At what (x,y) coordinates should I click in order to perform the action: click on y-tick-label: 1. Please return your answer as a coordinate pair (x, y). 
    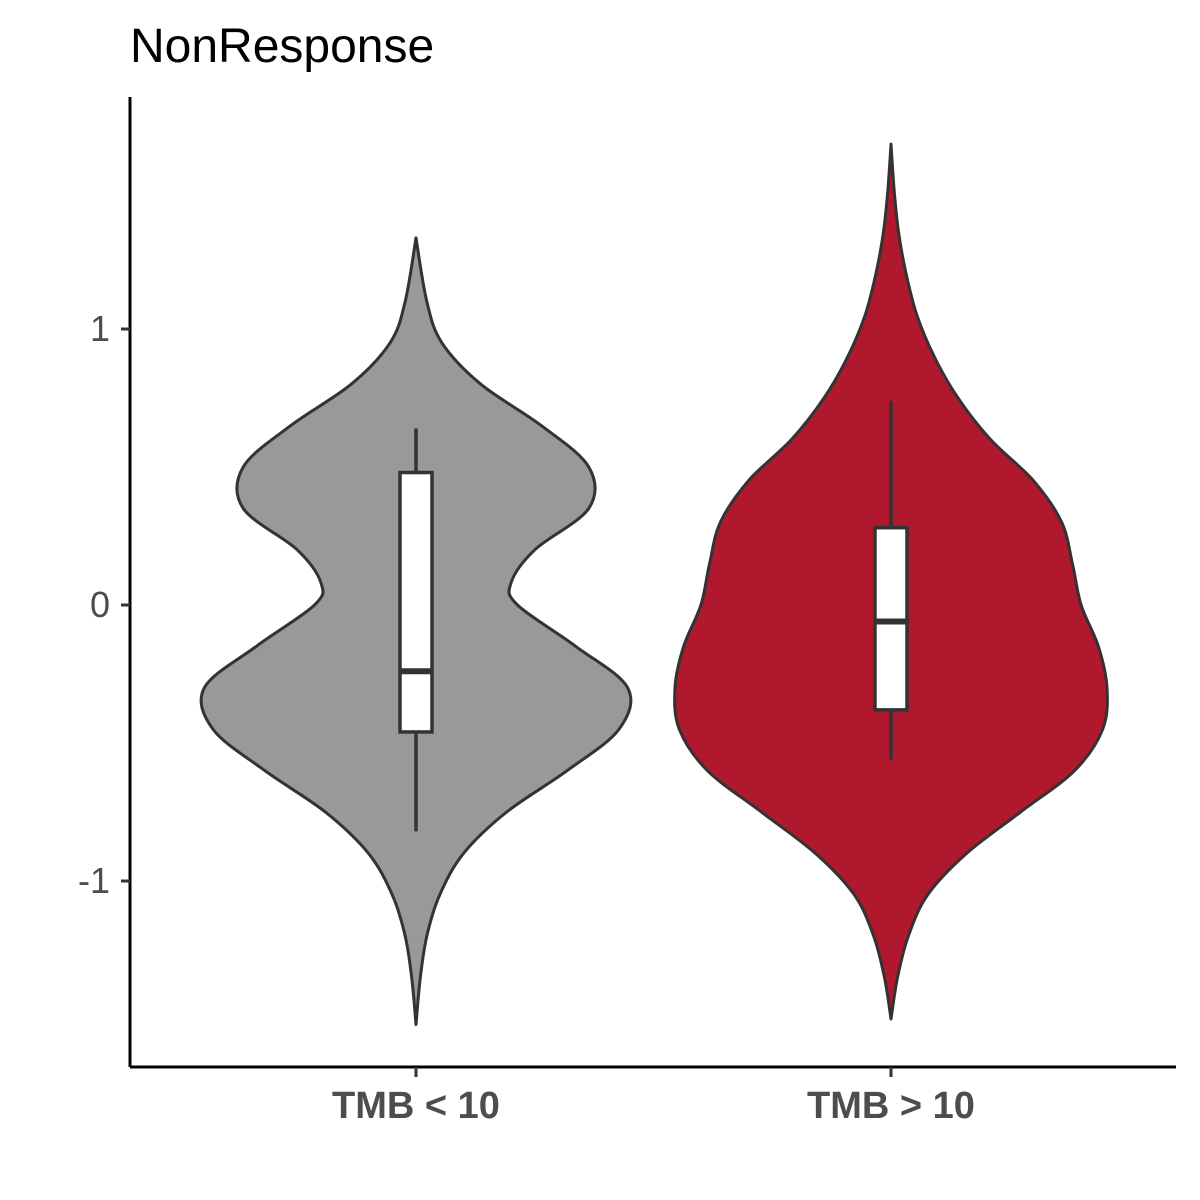
    Looking at the image, I should click on (100, 328).